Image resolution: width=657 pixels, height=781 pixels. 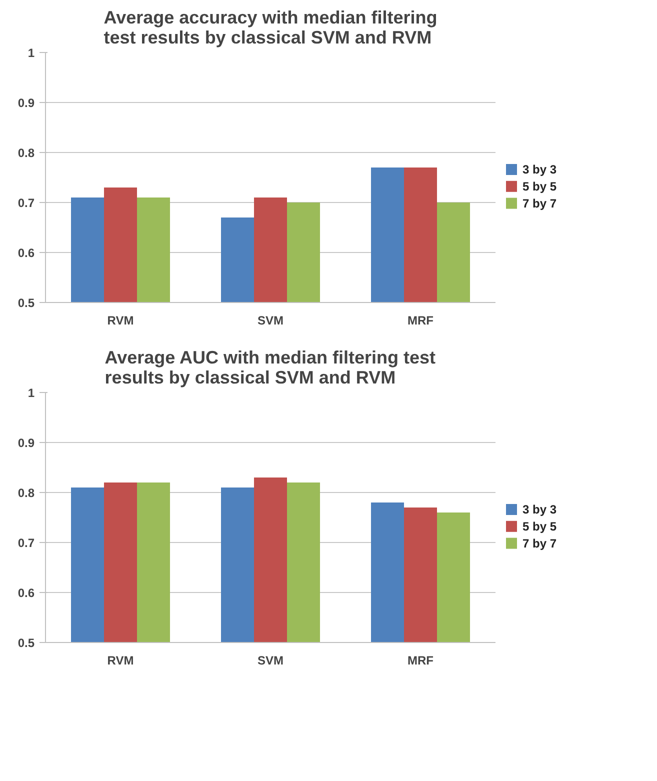 What do you see at coordinates (270, 368) in the screenshot?
I see `chart-title: Average AUC with median filtering test results by classical SVM and RVM` at bounding box center [270, 368].